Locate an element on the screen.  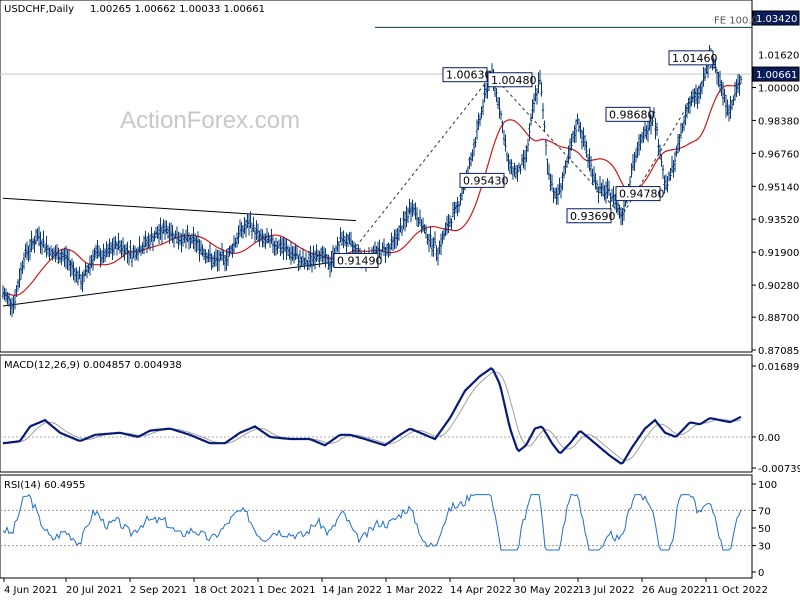
x-tick-label: 13 Jul 2022 is located at coordinates (606, 590).